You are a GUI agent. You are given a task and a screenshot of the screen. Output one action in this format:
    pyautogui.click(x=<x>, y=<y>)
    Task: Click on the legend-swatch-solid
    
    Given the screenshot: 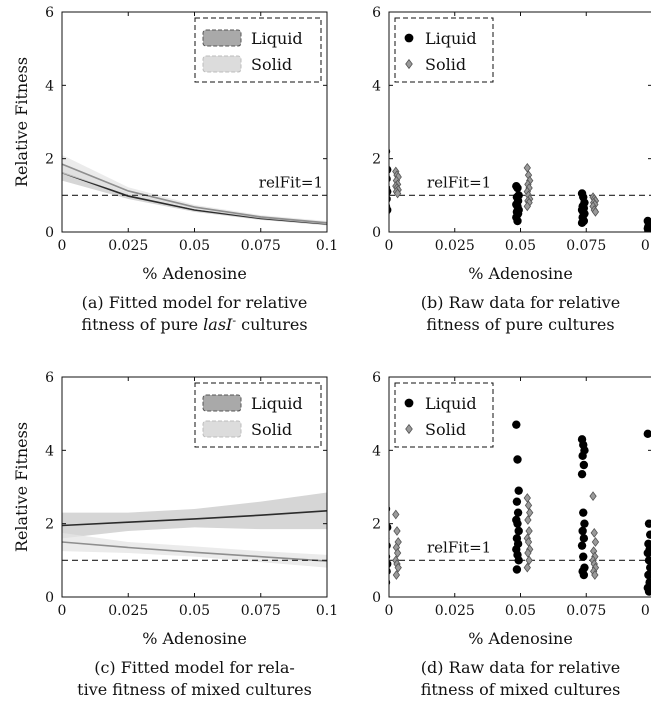 What is the action you would take?
    pyautogui.click(x=222, y=64)
    